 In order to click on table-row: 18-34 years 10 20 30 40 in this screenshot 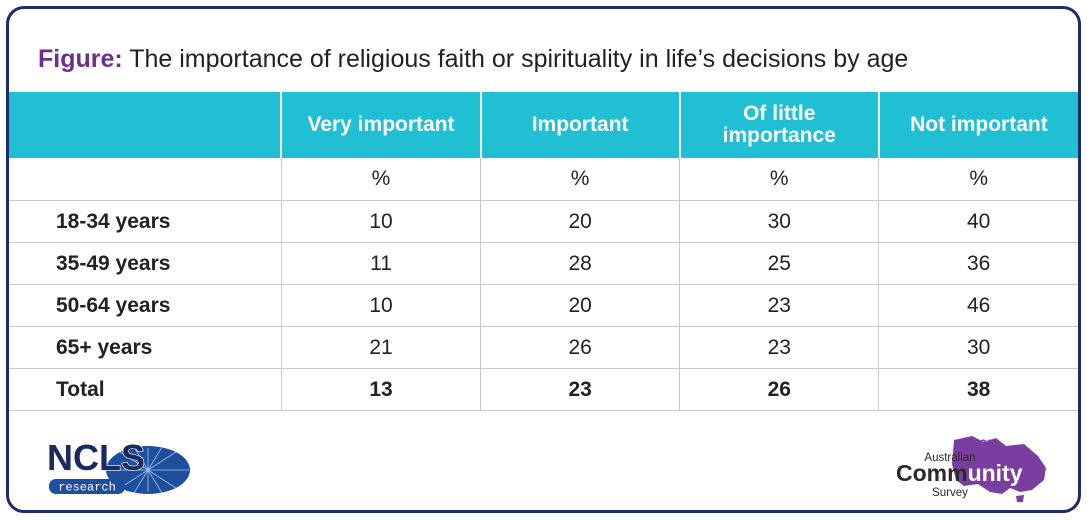, I will do `click(543, 221)`.